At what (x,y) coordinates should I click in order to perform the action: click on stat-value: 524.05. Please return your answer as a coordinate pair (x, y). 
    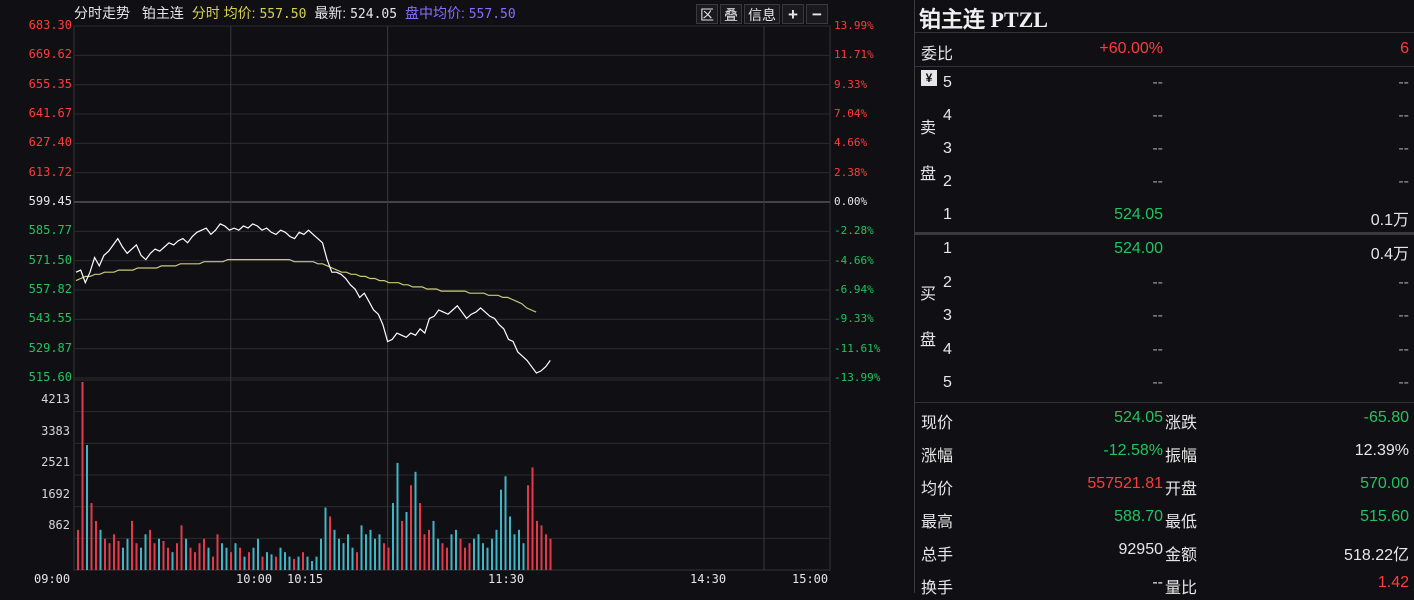
    Looking at the image, I should click on (1138, 417).